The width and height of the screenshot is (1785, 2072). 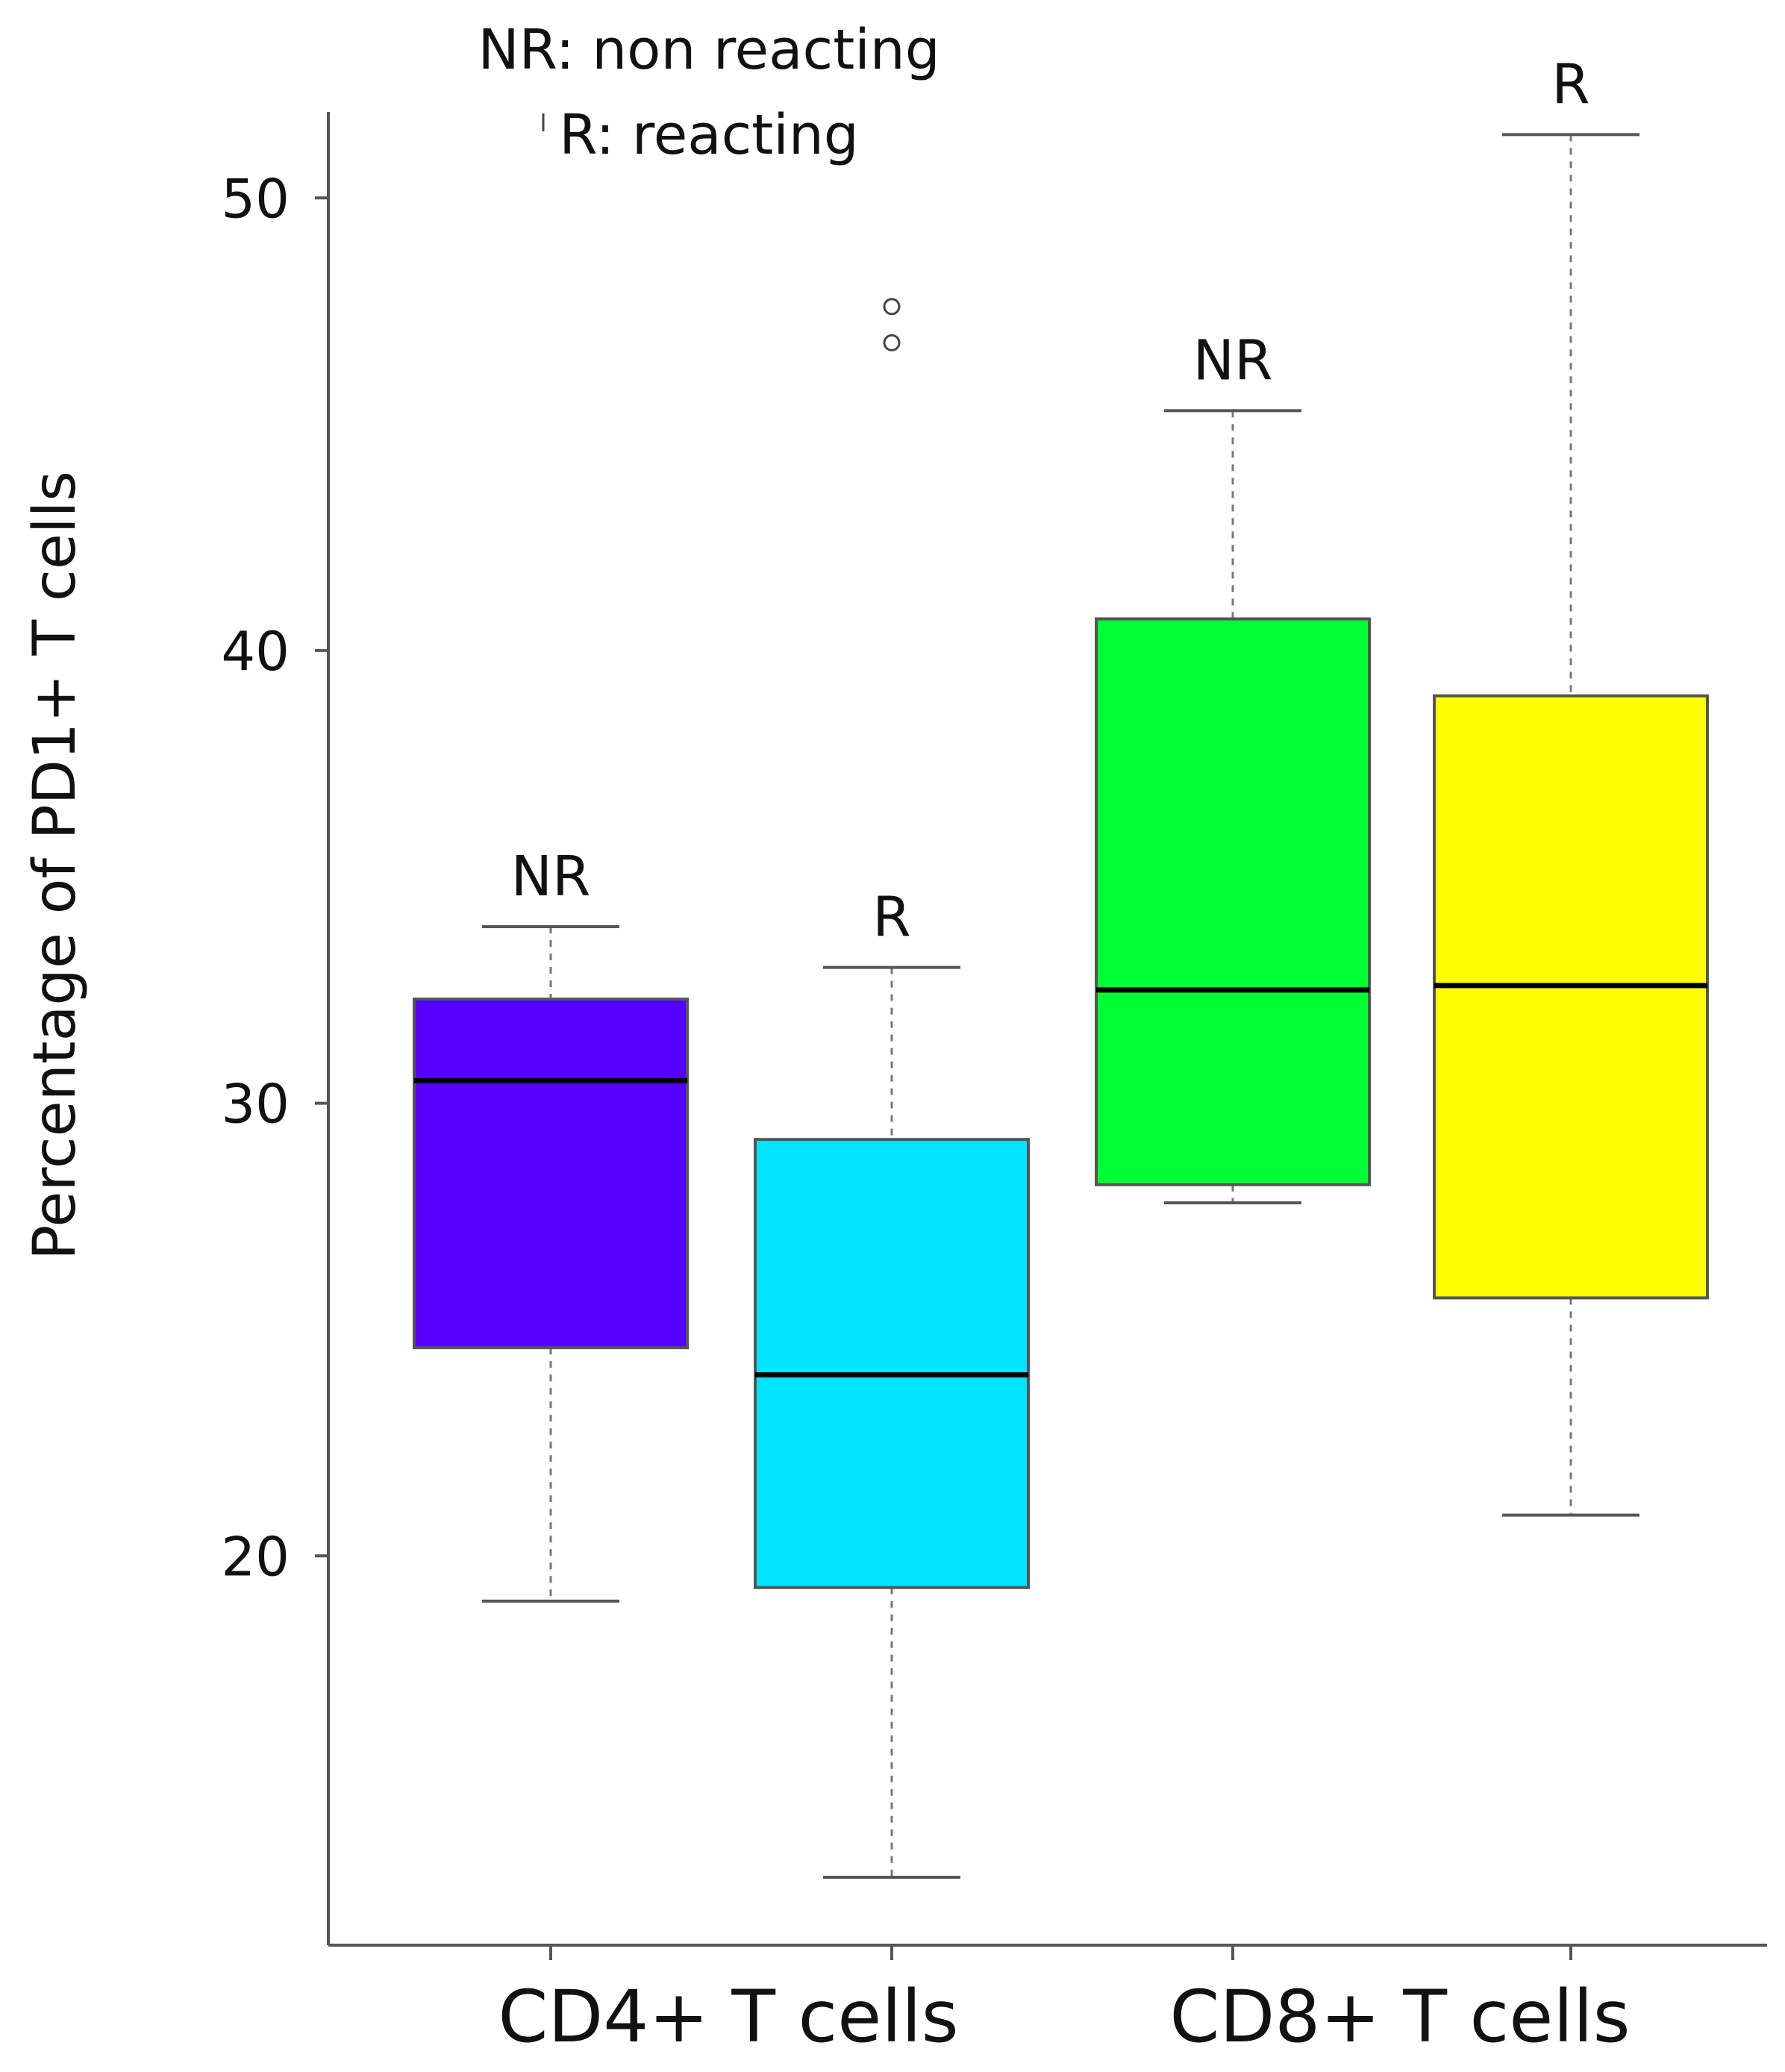 What do you see at coordinates (1399, 2017) in the screenshot?
I see `category-label-cd8: CD8+ T cells` at bounding box center [1399, 2017].